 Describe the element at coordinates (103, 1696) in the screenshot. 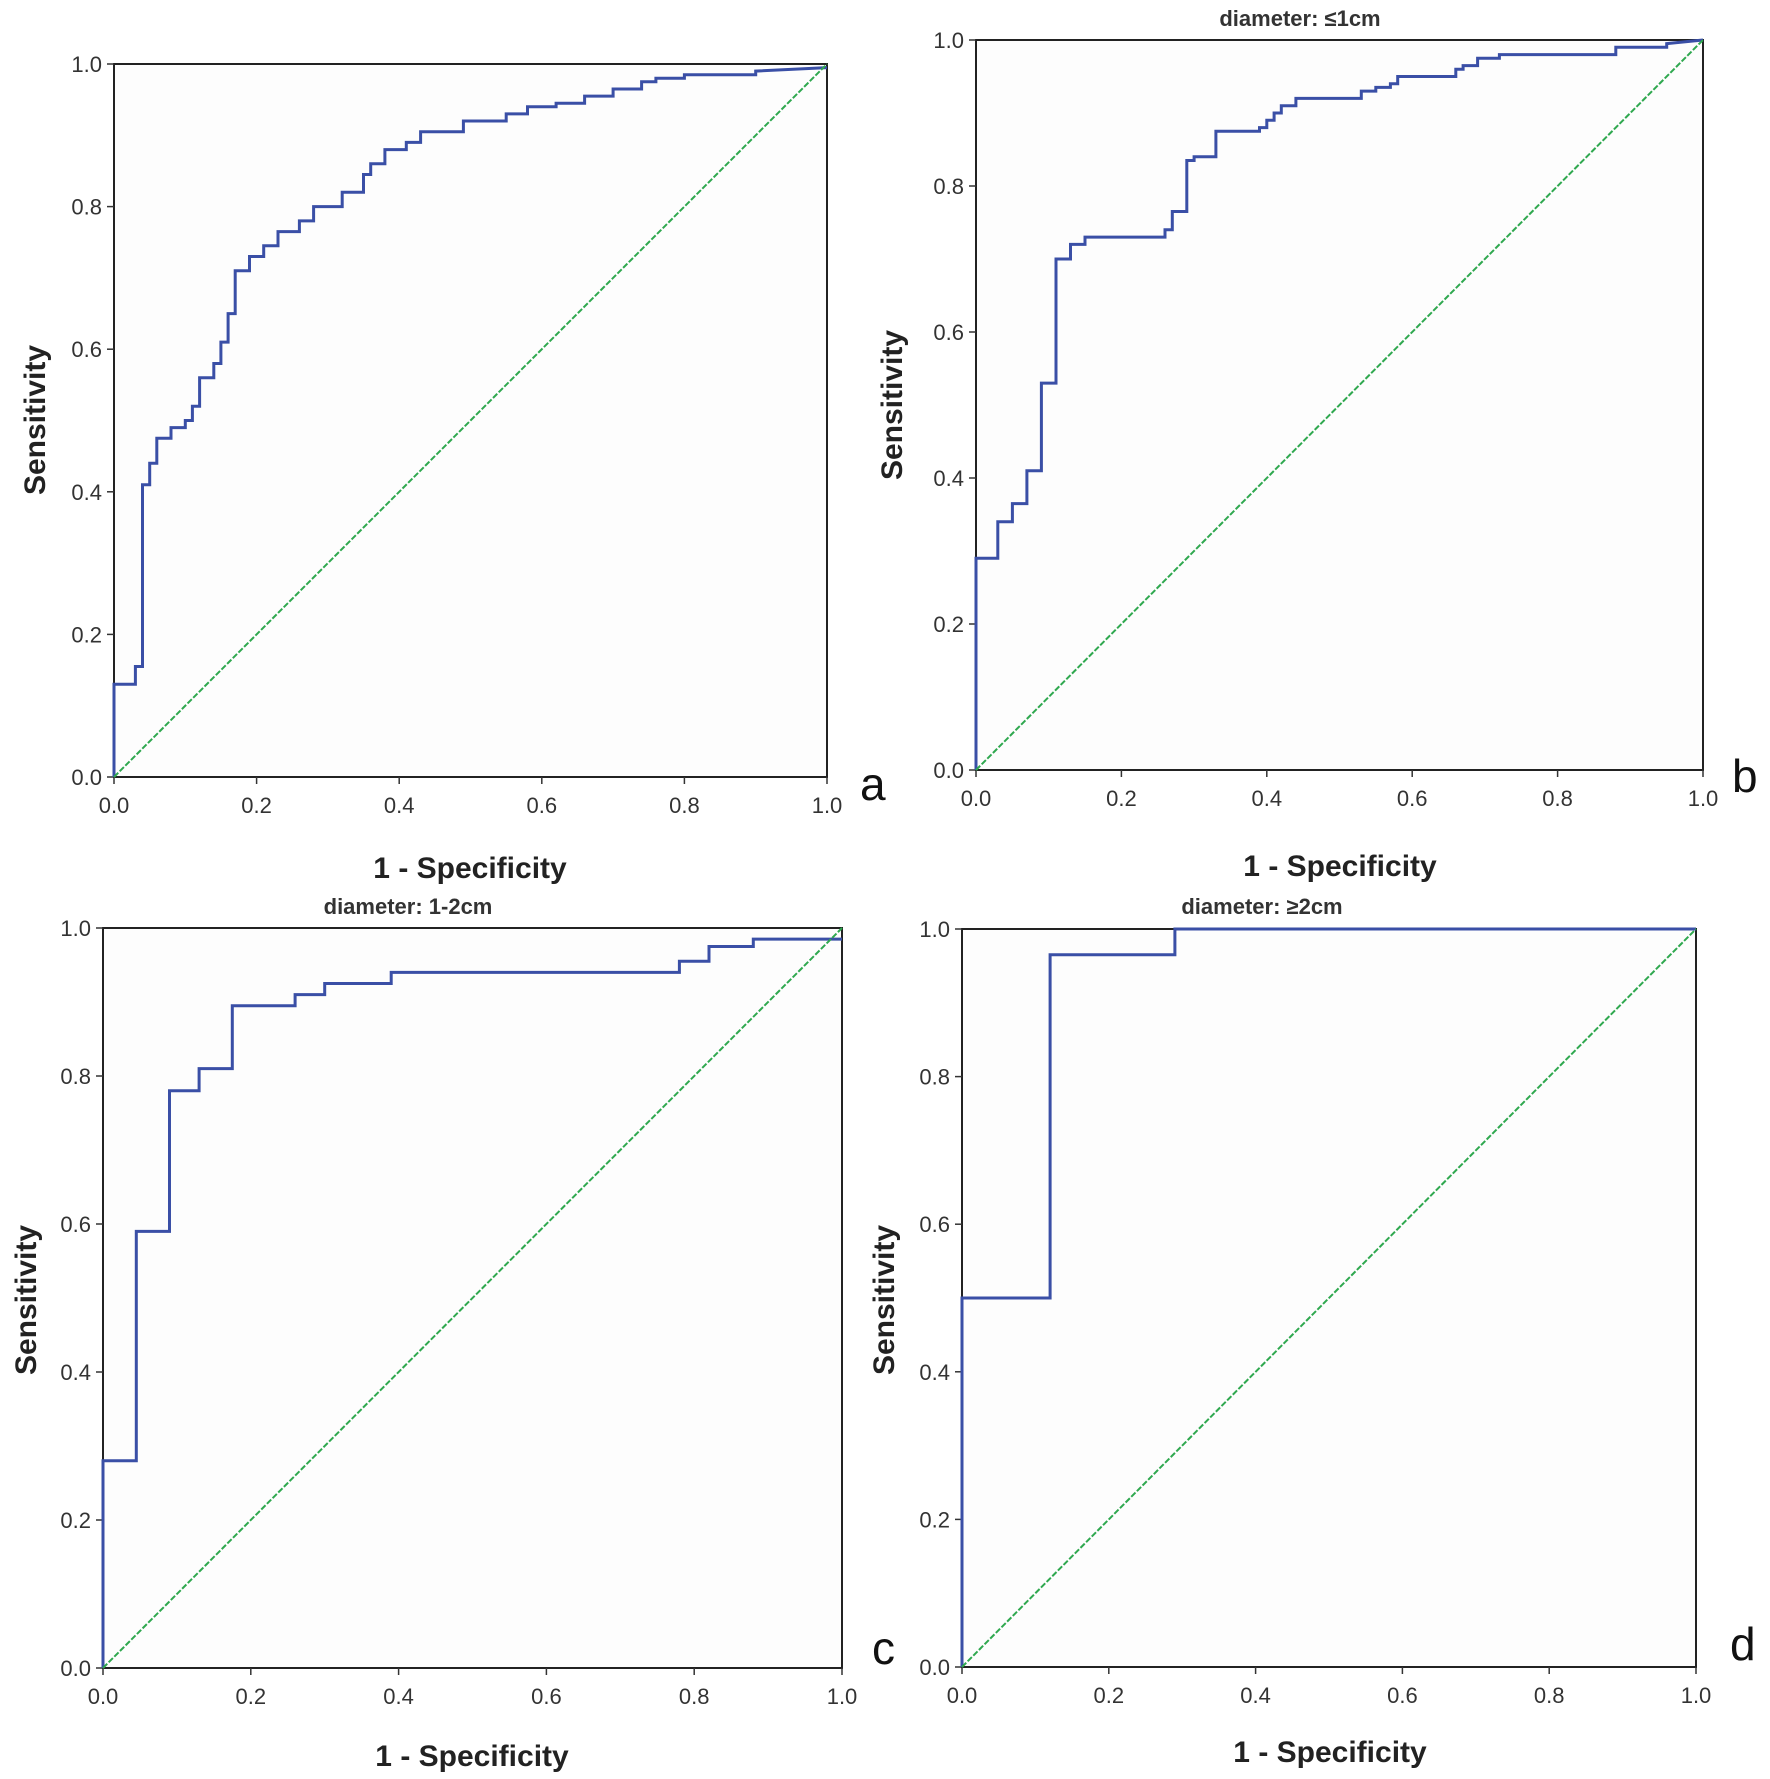

I see `x-tick-label-c: 0.0` at that location.